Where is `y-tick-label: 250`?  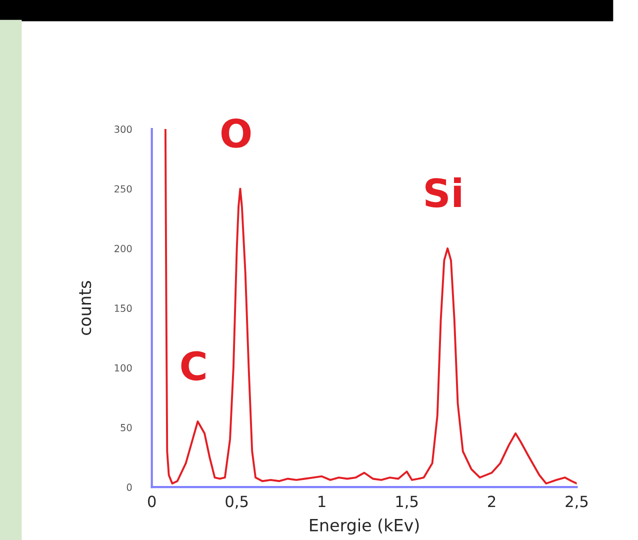
y-tick-label: 250 is located at coordinates (123, 189).